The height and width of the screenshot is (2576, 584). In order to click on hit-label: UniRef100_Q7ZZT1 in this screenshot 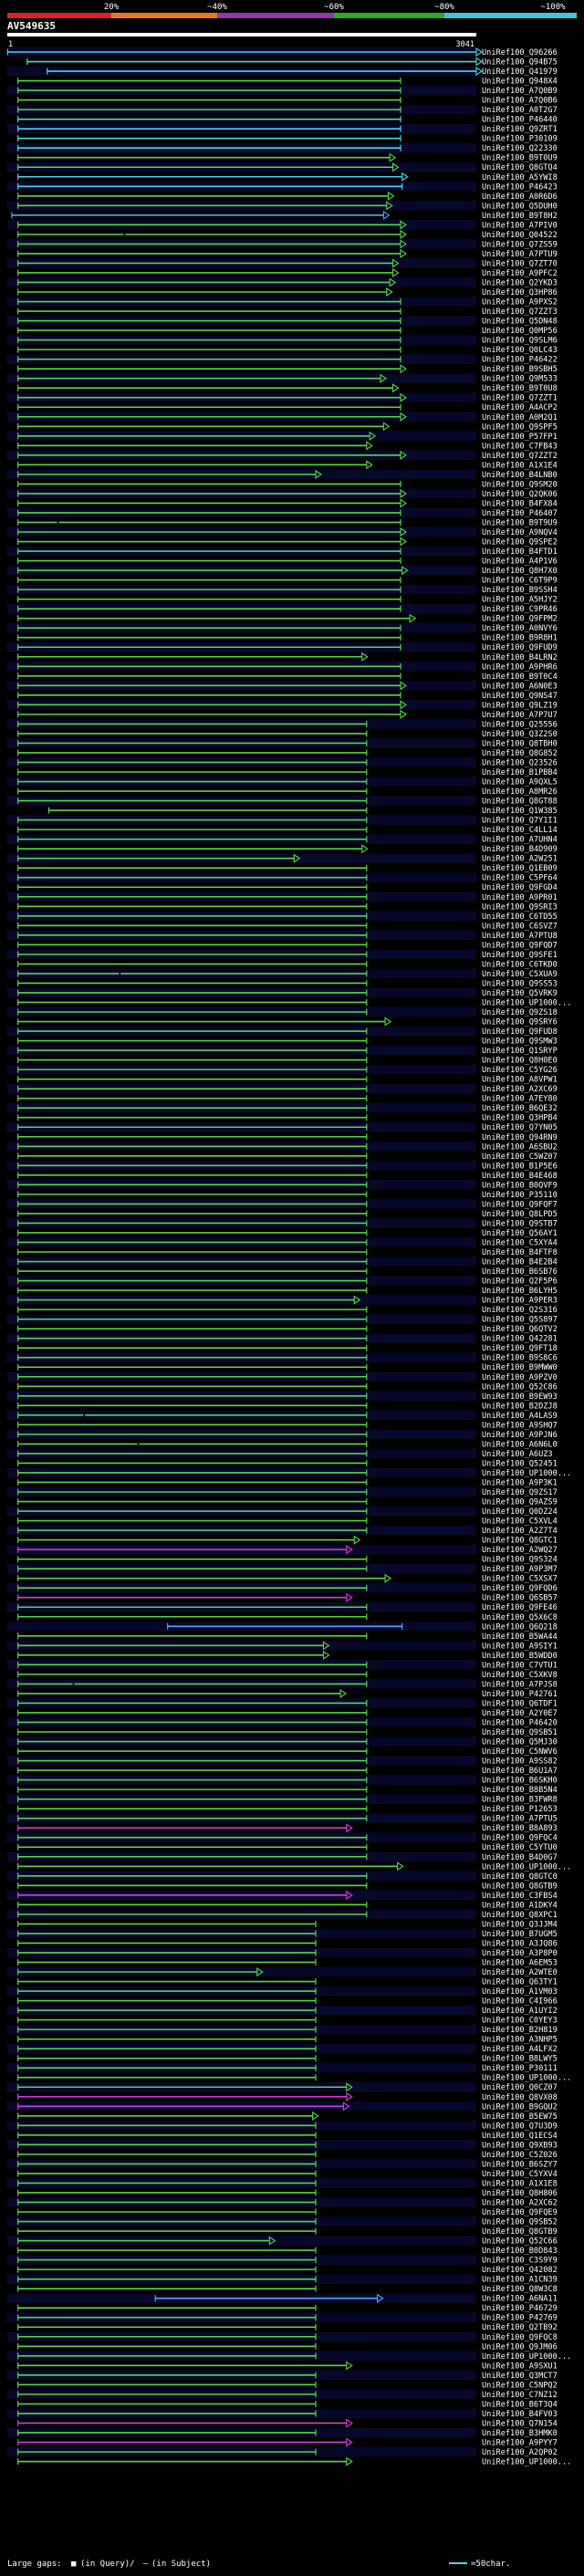, I will do `click(520, 398)`.